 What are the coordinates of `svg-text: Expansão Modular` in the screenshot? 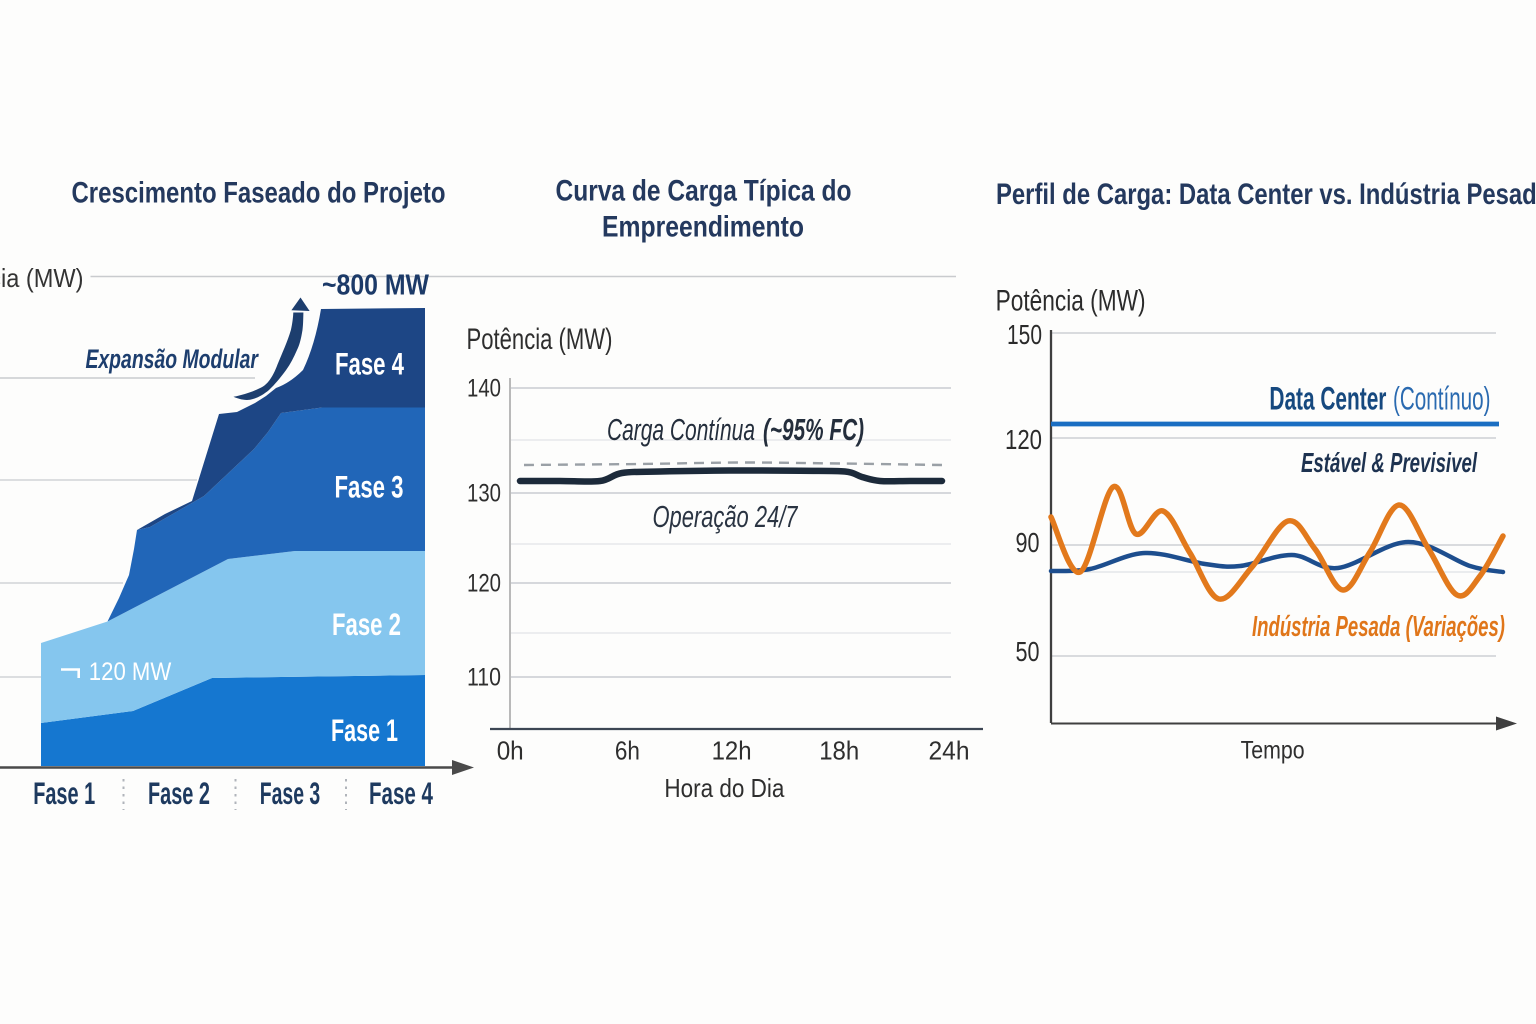 It's located at (172, 359).